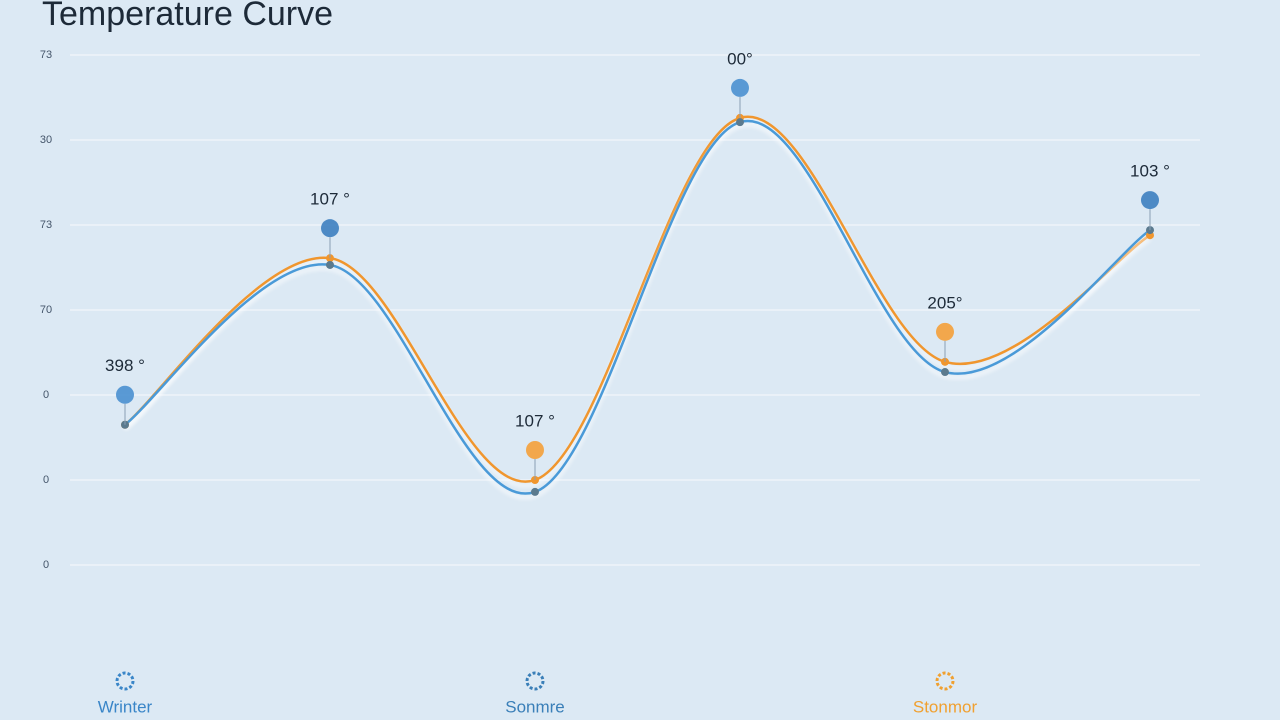 This screenshot has width=1280, height=720. Describe the element at coordinates (46, 140) in the screenshot. I see `y-tick-label: 30` at that location.